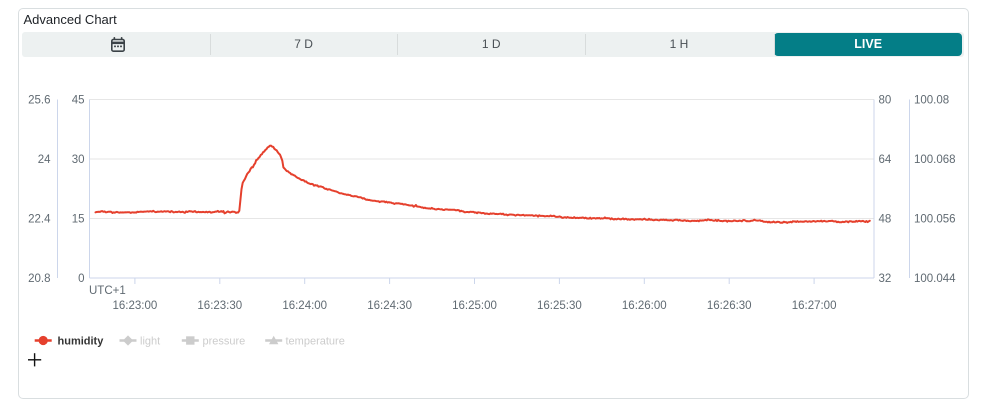 The image size is (989, 414). What do you see at coordinates (935, 220) in the screenshot?
I see `svg-text: 100.056` at bounding box center [935, 220].